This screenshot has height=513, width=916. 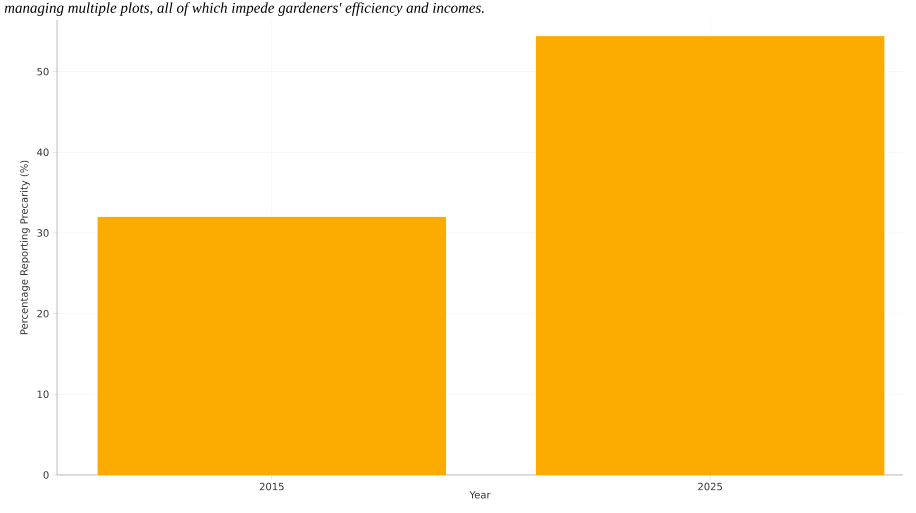 I want to click on y-tick-label: 0, so click(x=46, y=475).